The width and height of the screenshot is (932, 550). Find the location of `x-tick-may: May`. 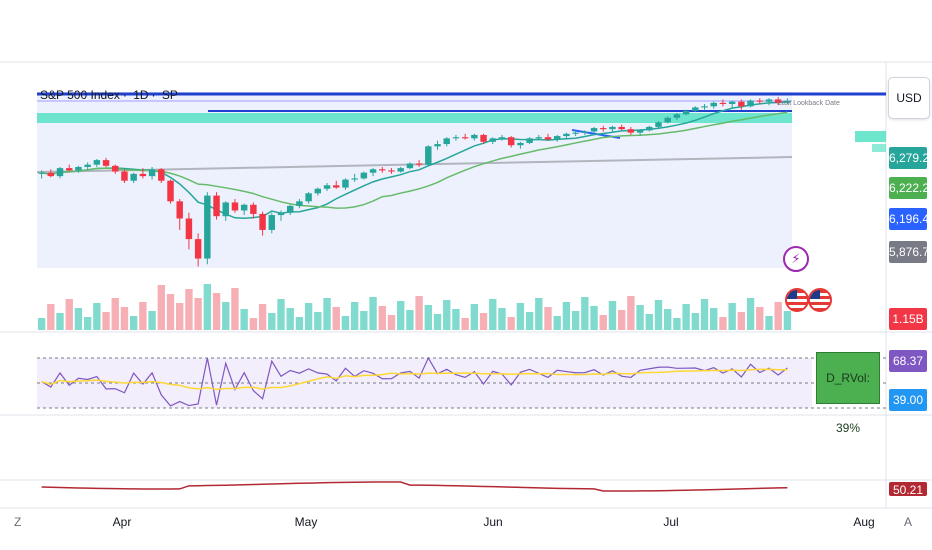

x-tick-may: May is located at coordinates (306, 522).